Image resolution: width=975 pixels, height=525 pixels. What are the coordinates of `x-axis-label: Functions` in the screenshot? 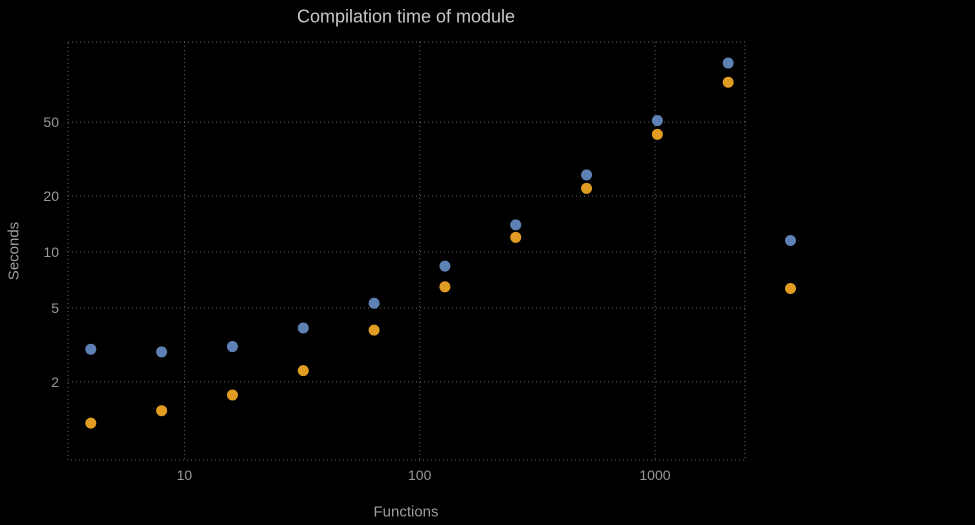 It's located at (406, 512).